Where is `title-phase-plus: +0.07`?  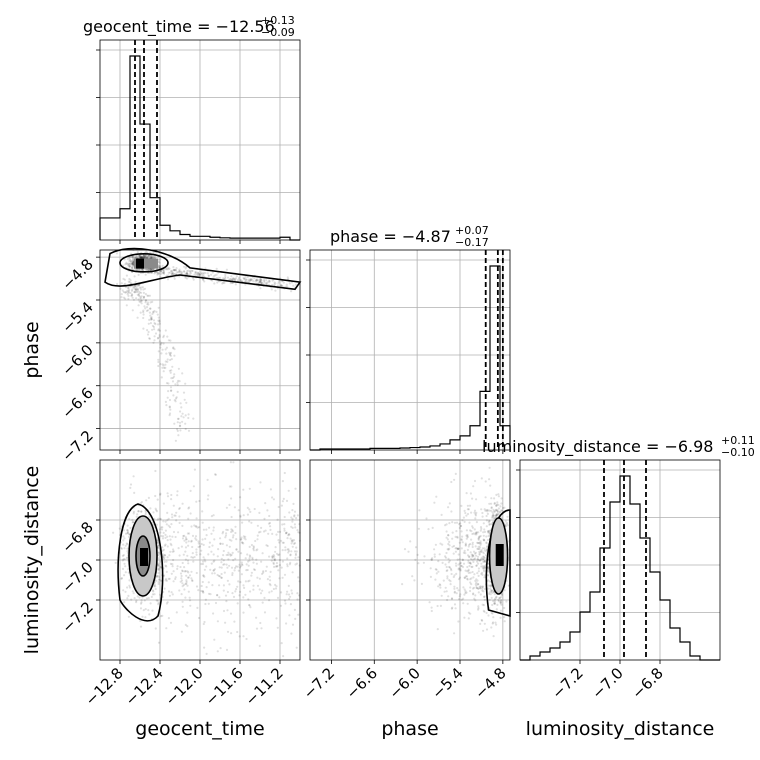 title-phase-plus: +0.07 is located at coordinates (472, 230).